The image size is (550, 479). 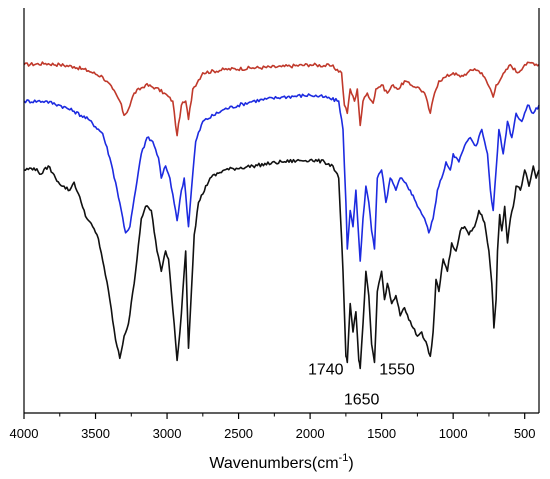 I want to click on x-tick-label: 3000, so click(x=167, y=433).